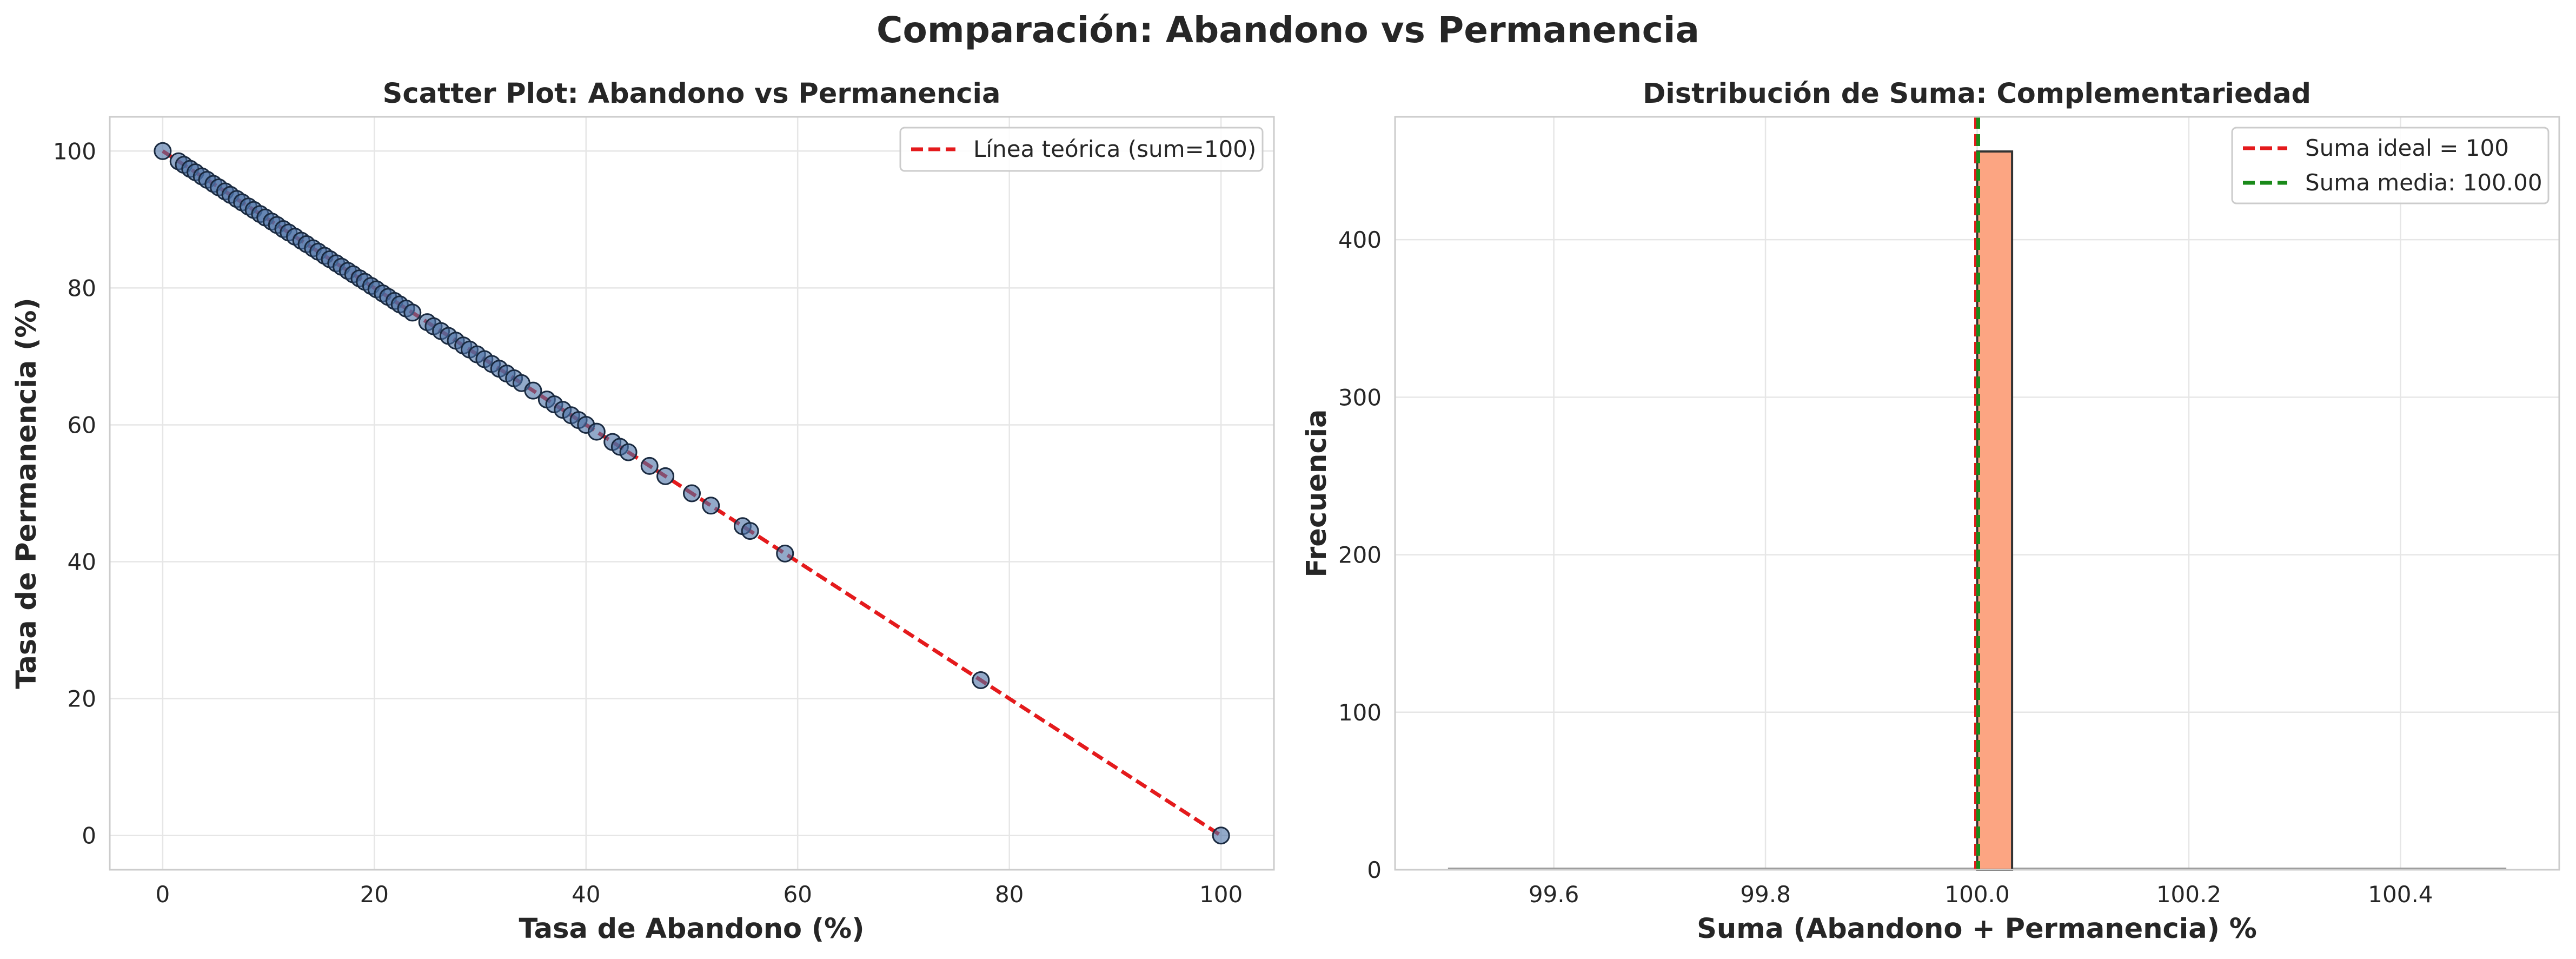 The height and width of the screenshot is (959, 2576). I want to click on histogram-bar, so click(1995, 511).